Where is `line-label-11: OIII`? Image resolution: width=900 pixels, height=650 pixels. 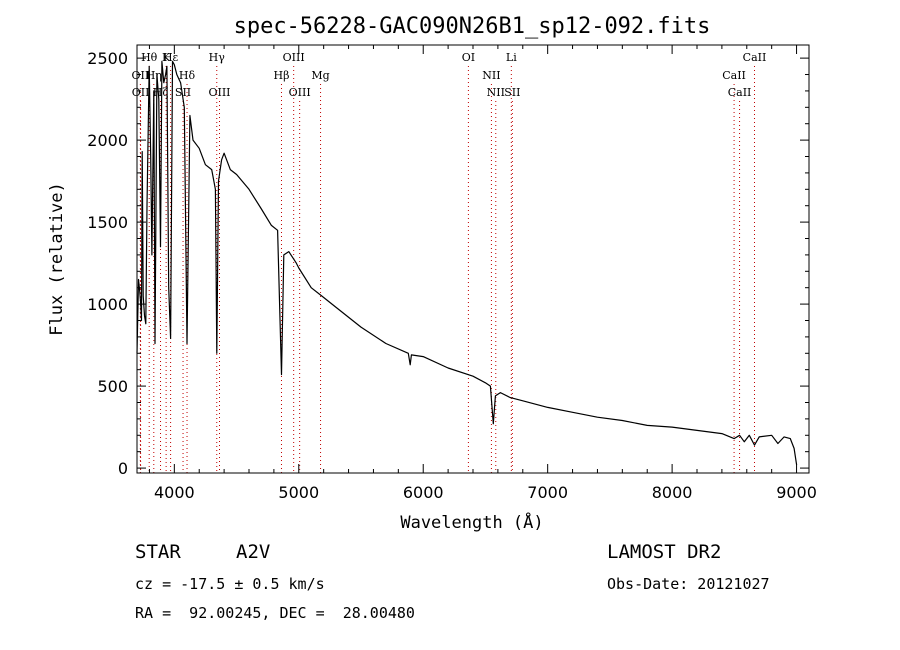 line-label-11: OIII is located at coordinates (219, 92).